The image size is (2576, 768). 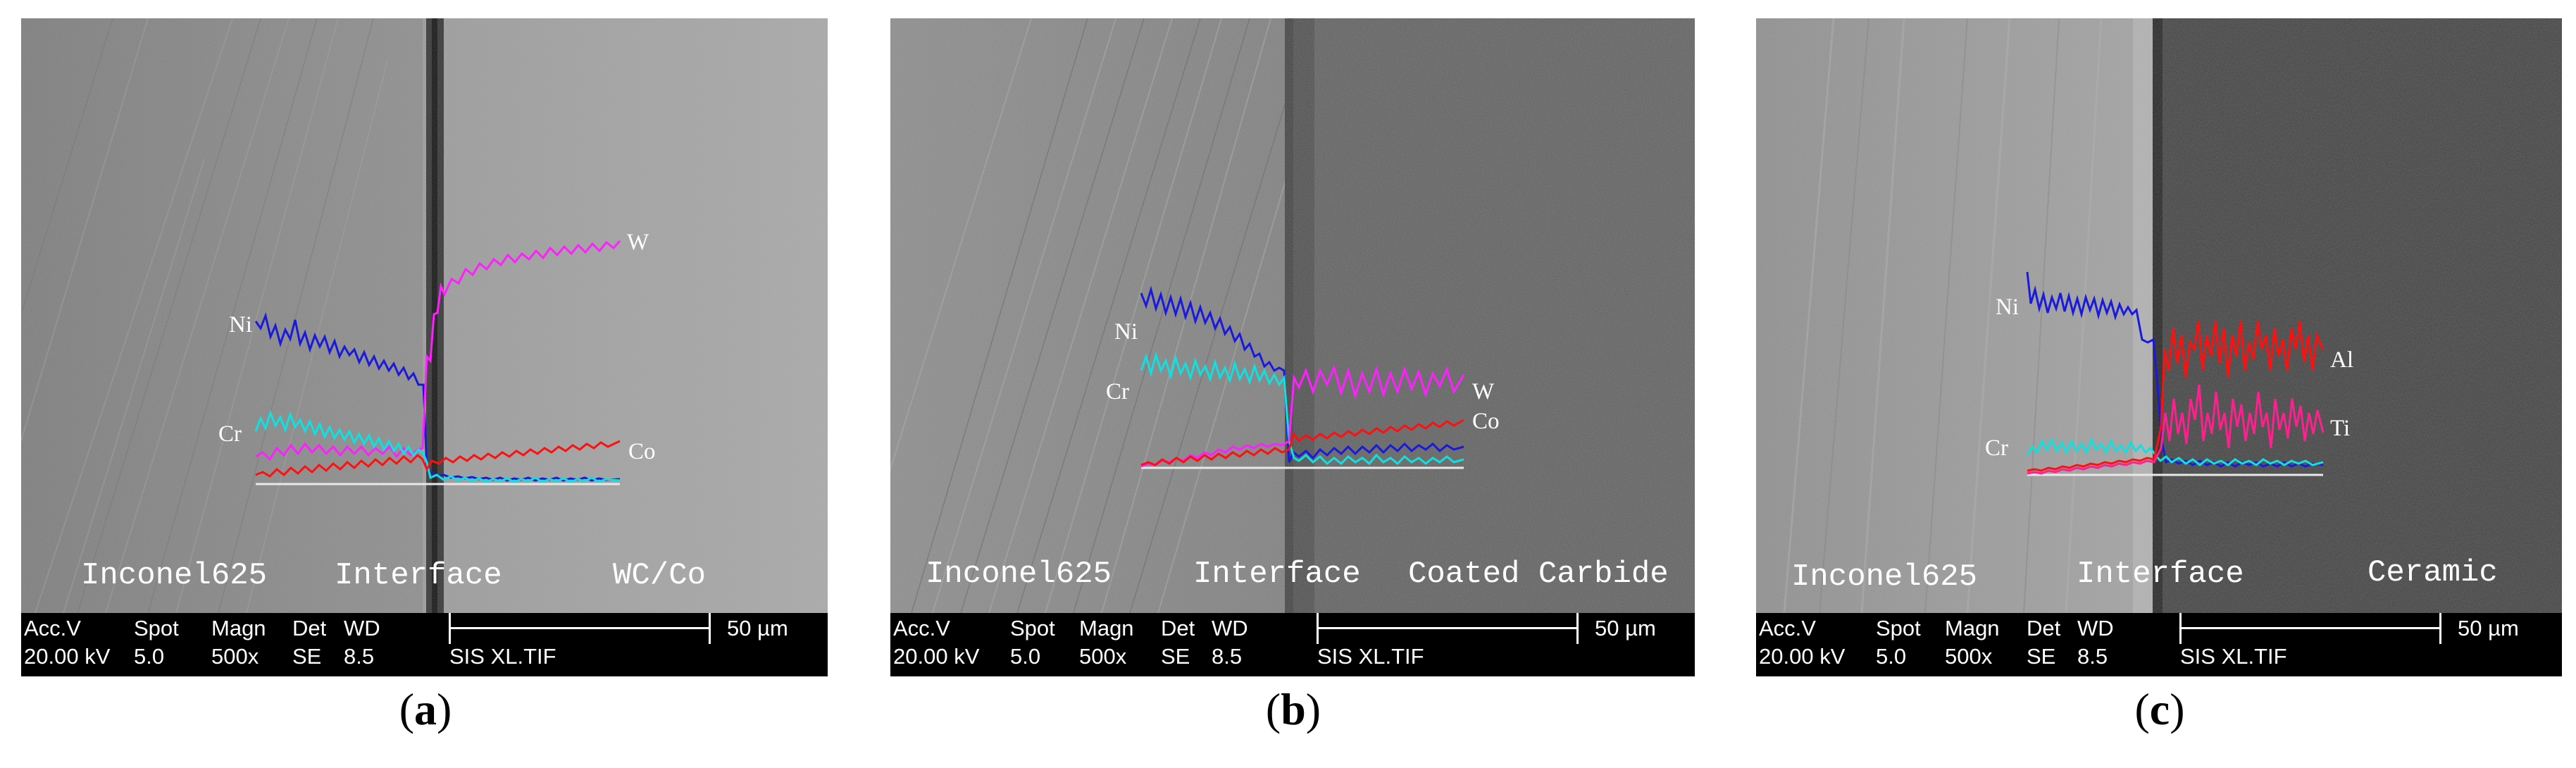 What do you see at coordinates (1293, 709) in the screenshot?
I see `caption-b: (b)` at bounding box center [1293, 709].